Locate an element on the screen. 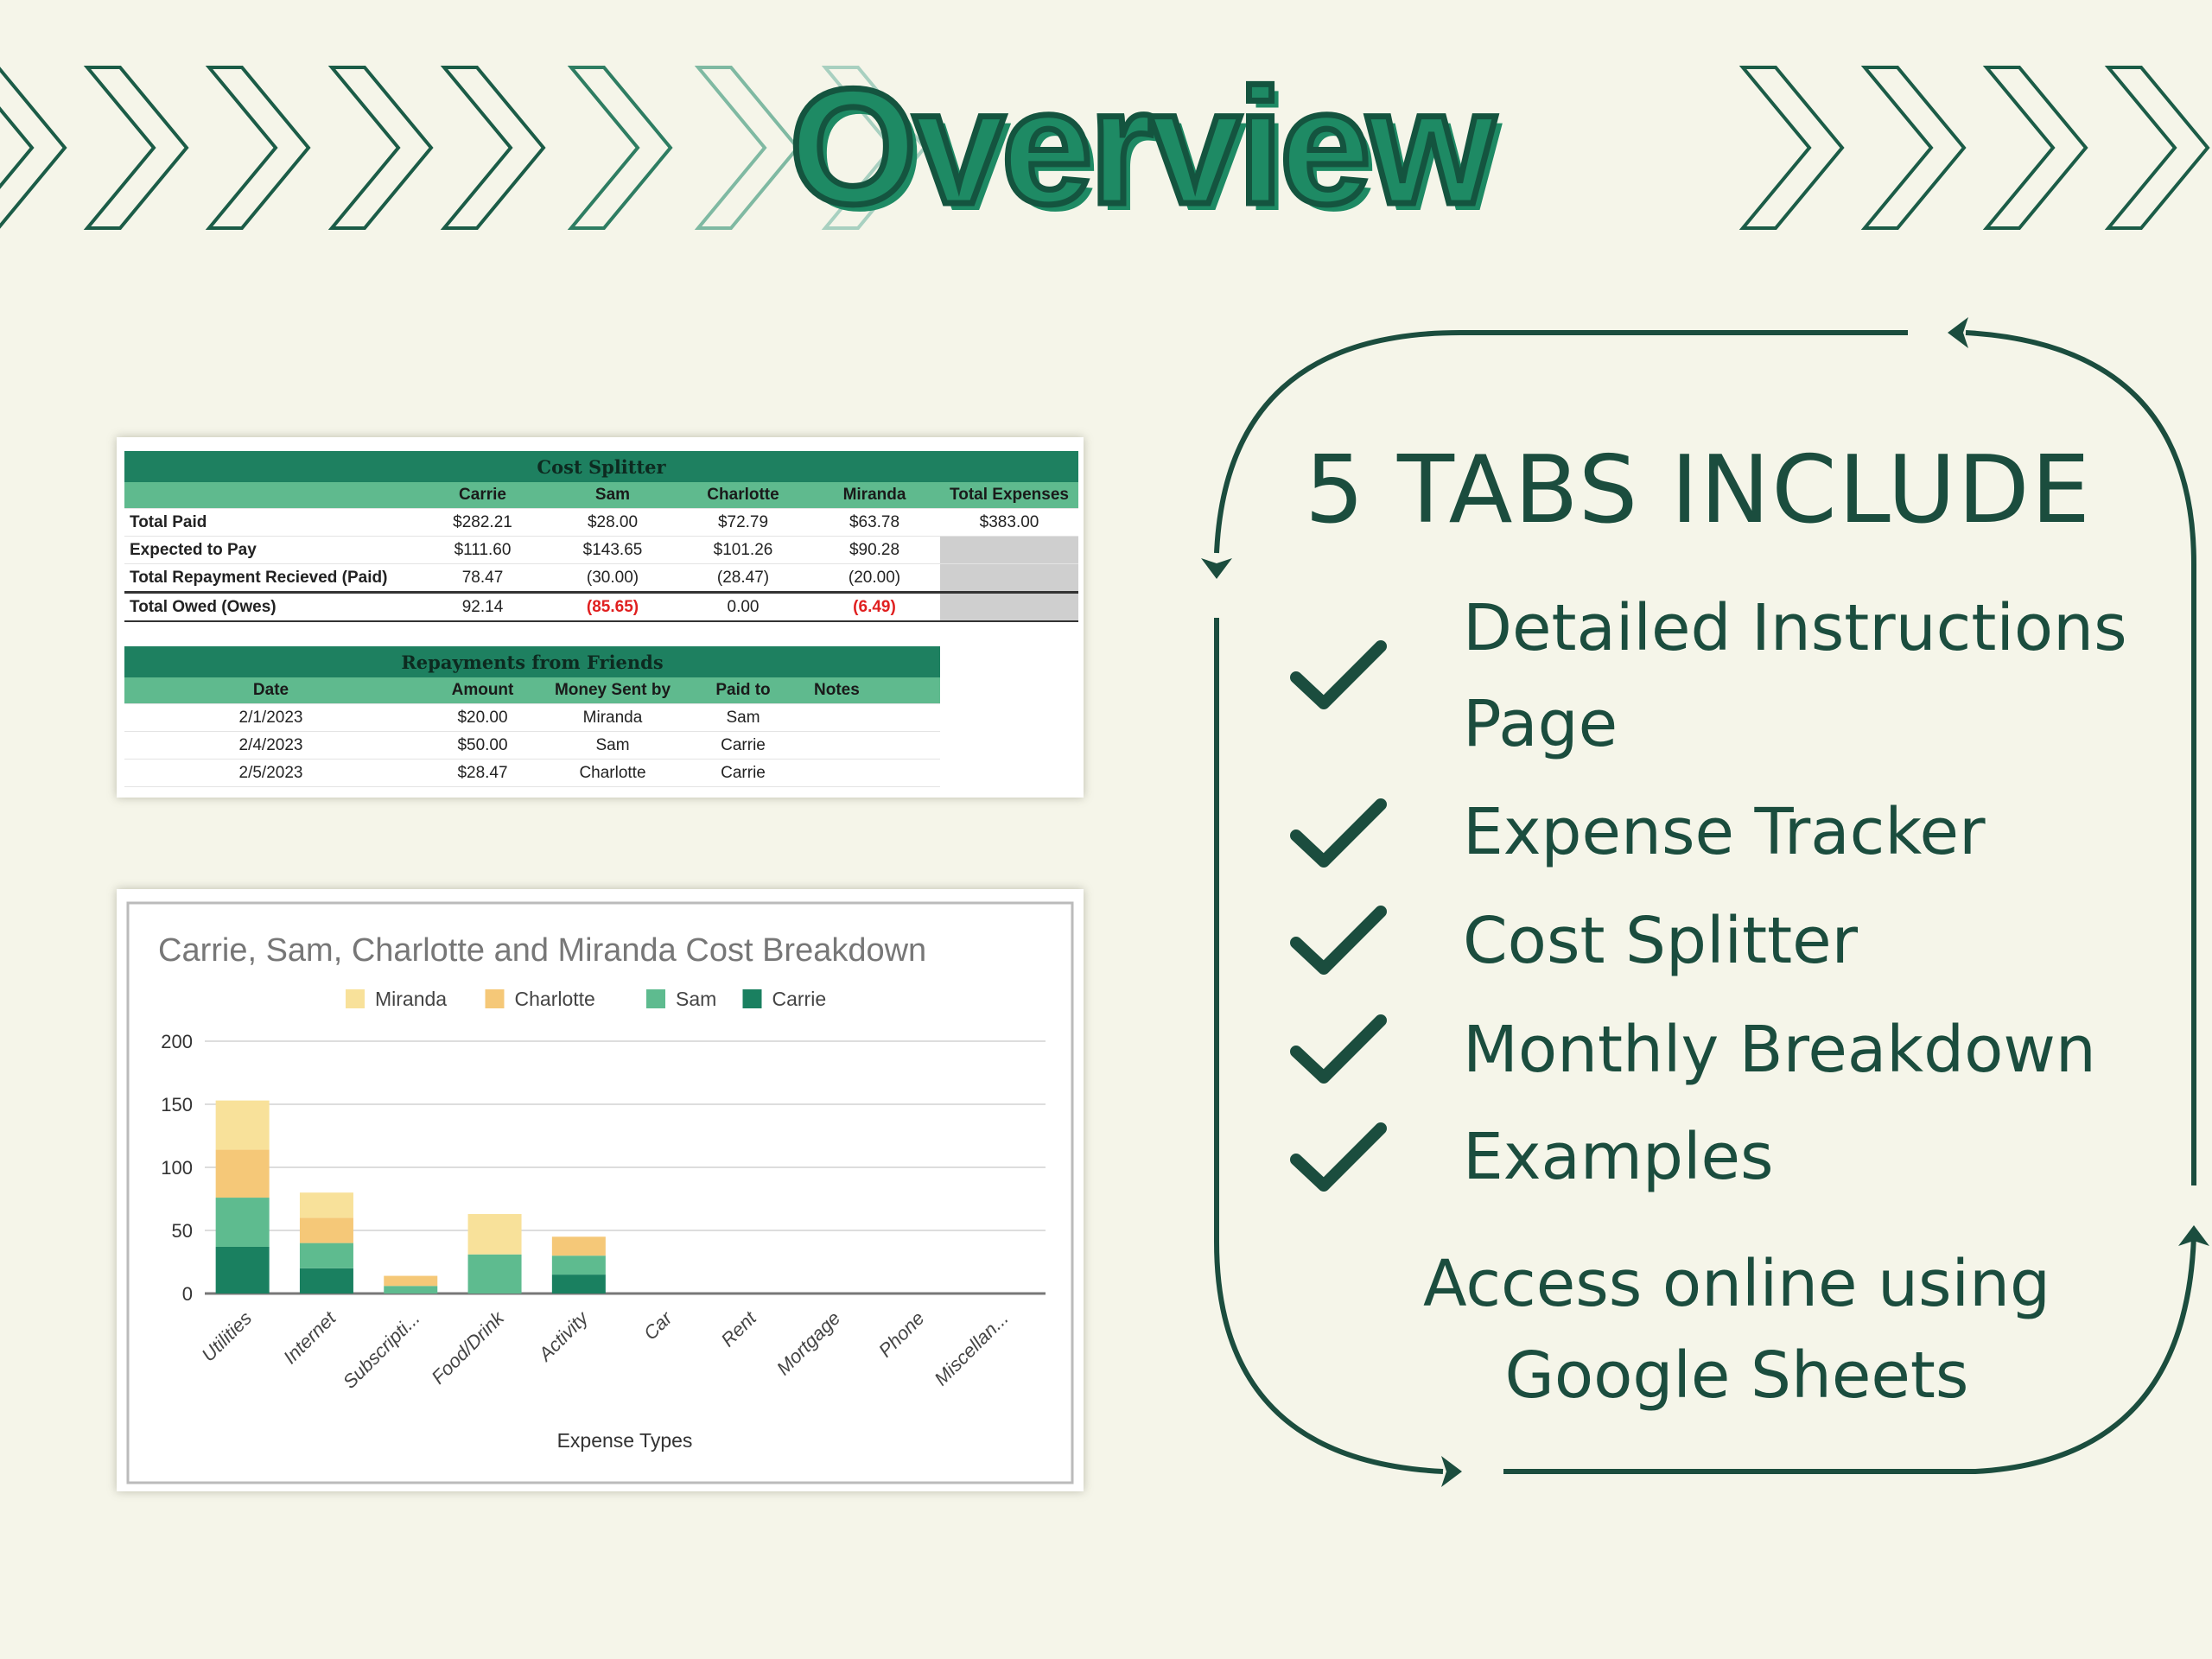  y-tick-label: 0 is located at coordinates (187, 1294).